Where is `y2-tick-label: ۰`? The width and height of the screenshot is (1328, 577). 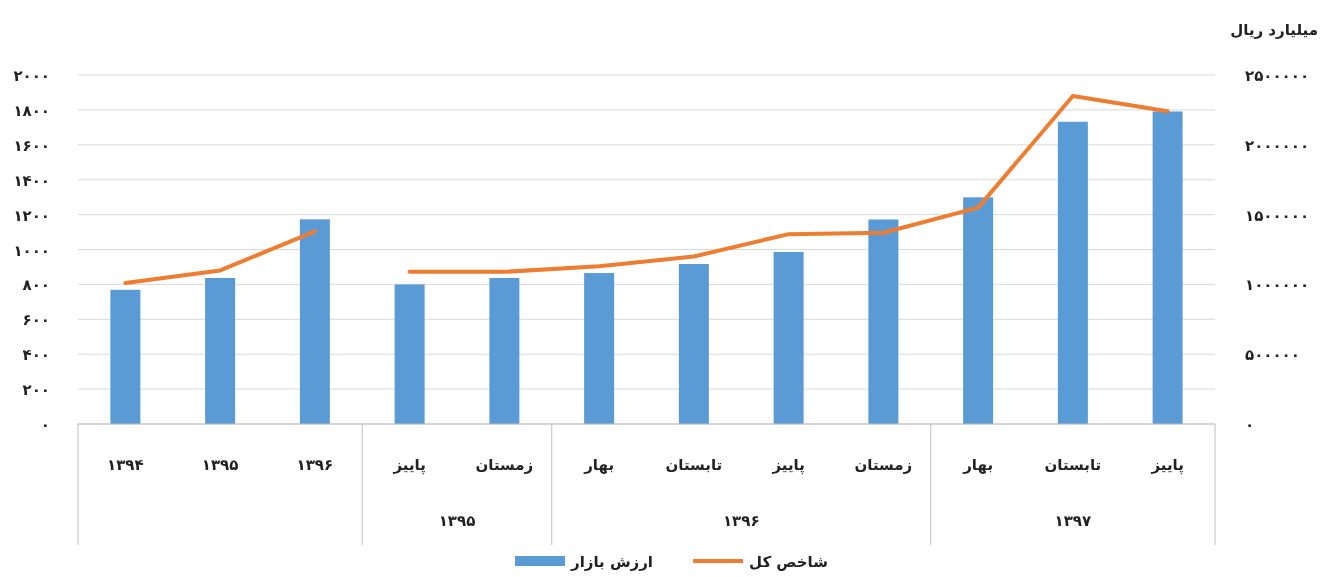
y2-tick-label: ۰ is located at coordinates (1250, 425).